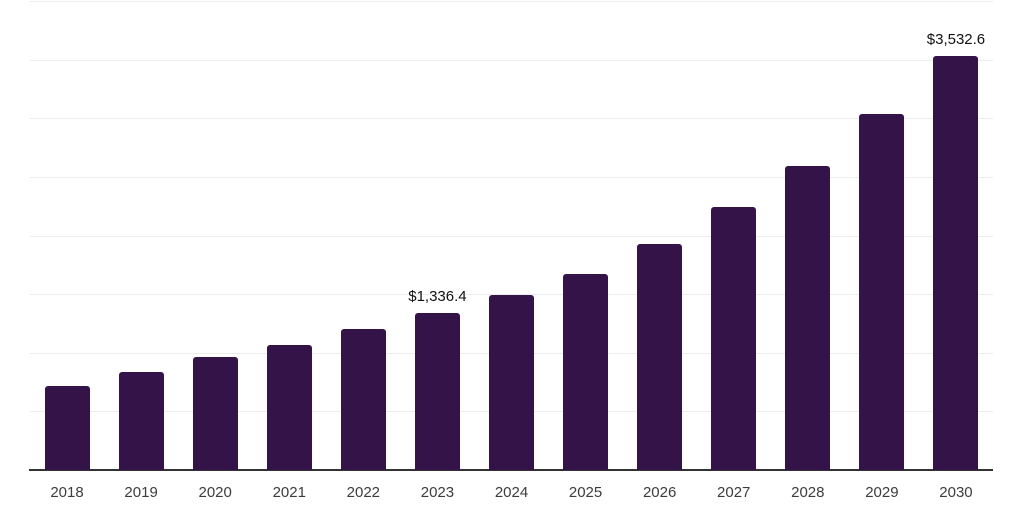  What do you see at coordinates (956, 262) in the screenshot?
I see `bar-2030` at bounding box center [956, 262].